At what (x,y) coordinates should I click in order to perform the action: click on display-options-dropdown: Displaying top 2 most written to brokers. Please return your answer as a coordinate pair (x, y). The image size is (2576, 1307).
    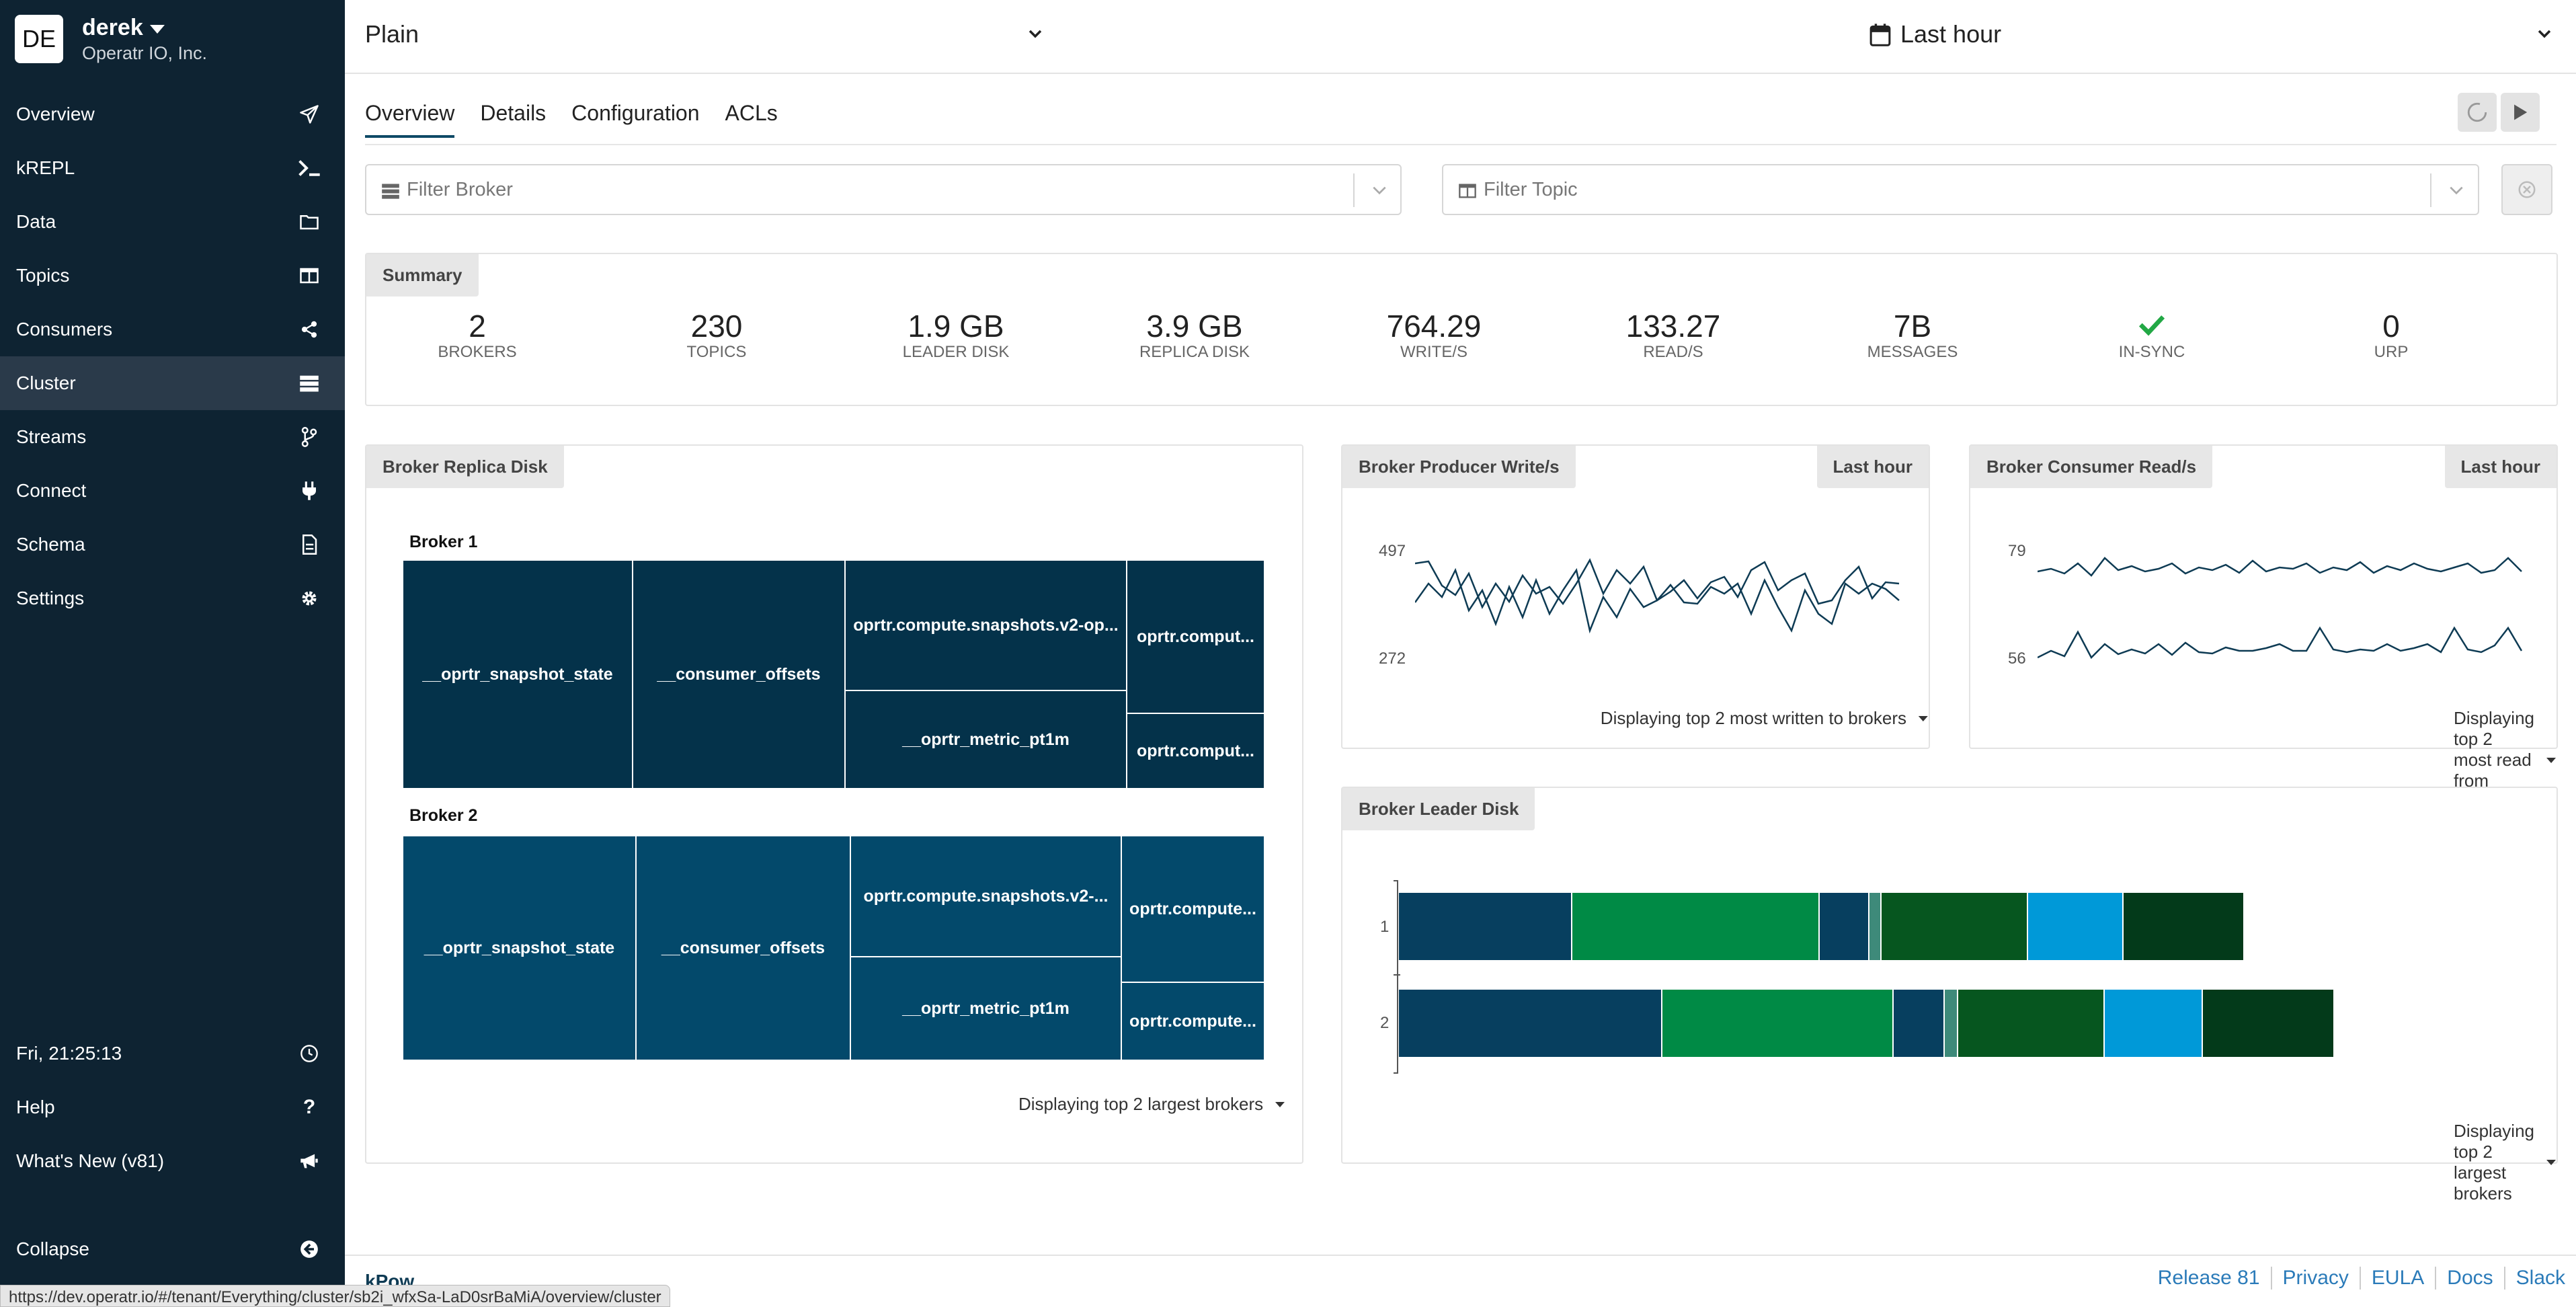
    Looking at the image, I should click on (1764, 718).